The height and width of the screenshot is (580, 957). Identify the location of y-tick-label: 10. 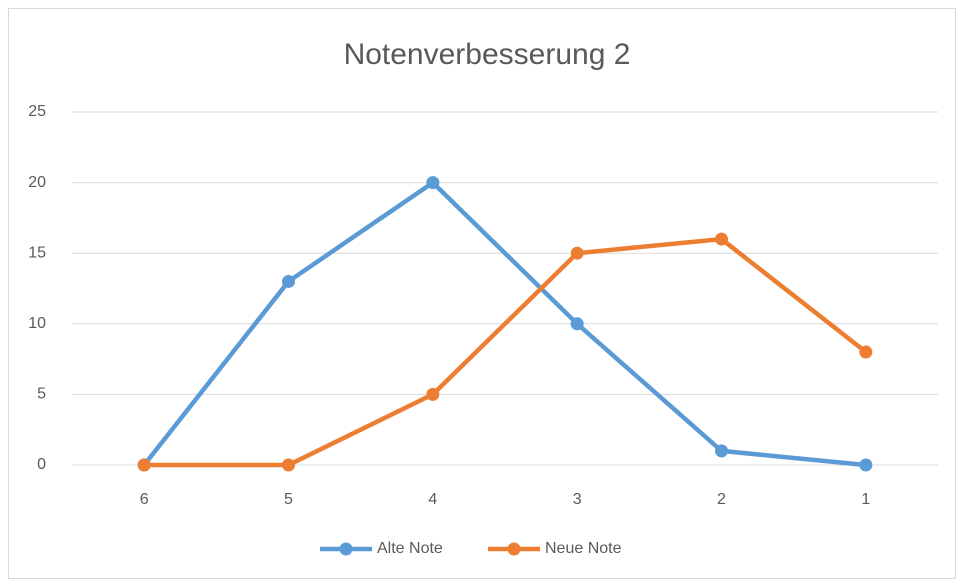
(37, 323).